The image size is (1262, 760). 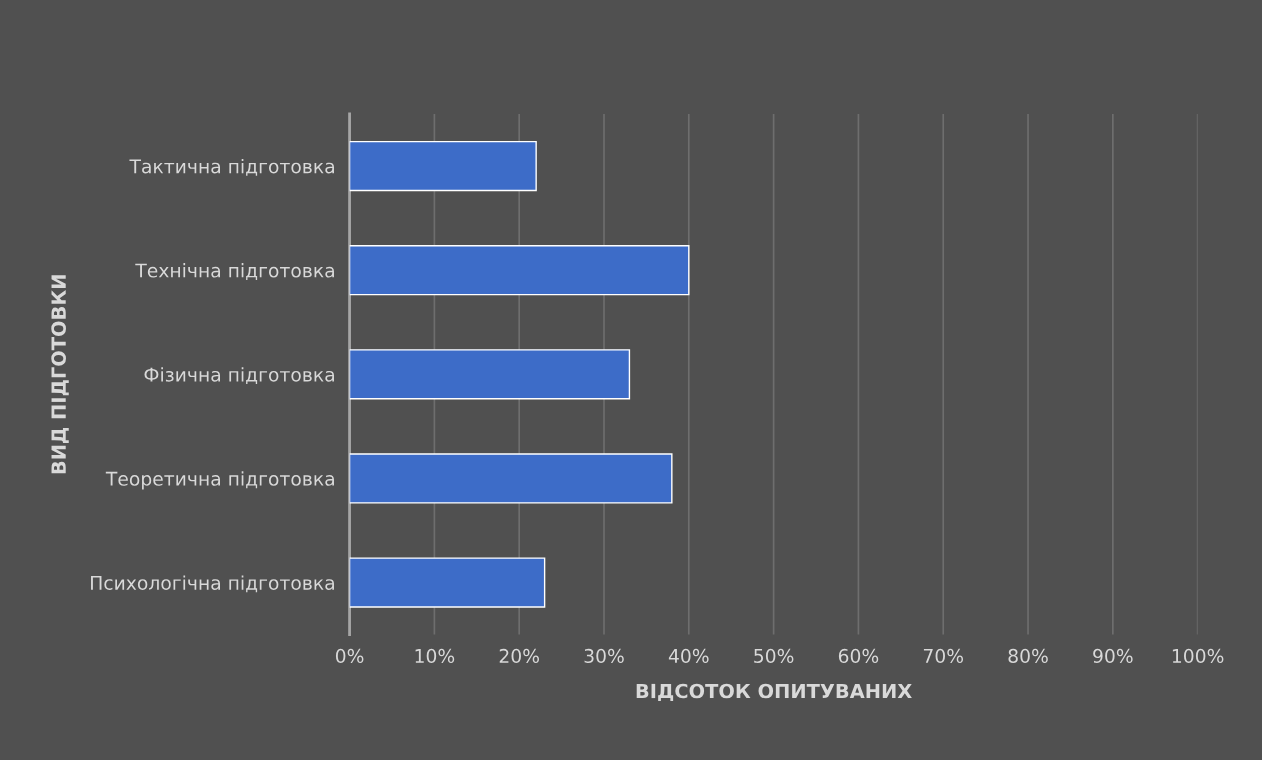 I want to click on x-tick-label: 100%, so click(x=1198, y=655).